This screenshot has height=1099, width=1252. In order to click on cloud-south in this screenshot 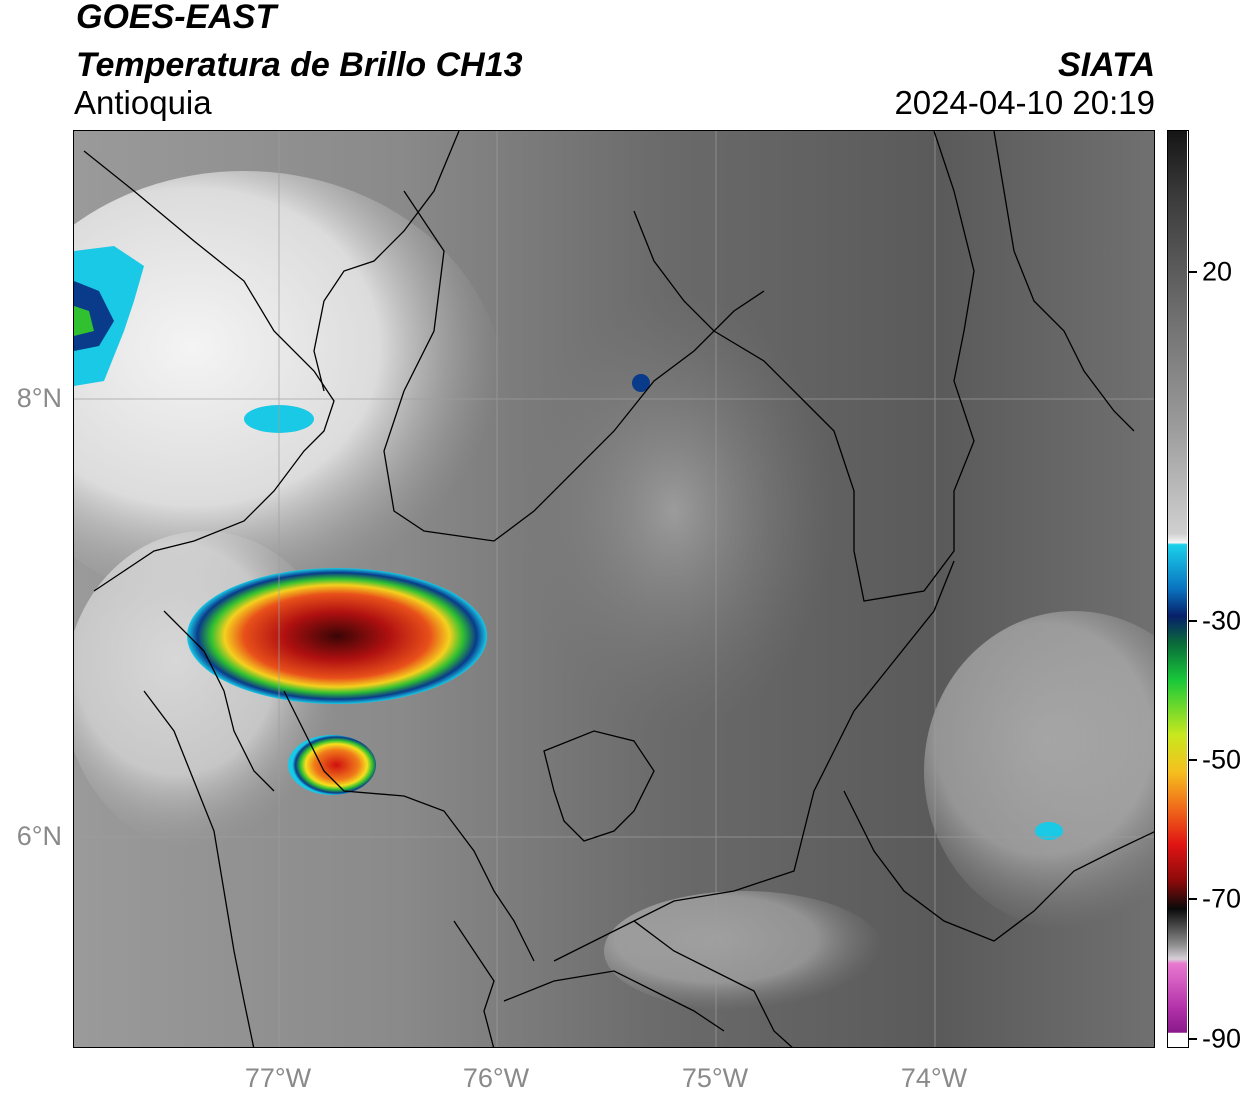, I will do `click(744, 951)`.